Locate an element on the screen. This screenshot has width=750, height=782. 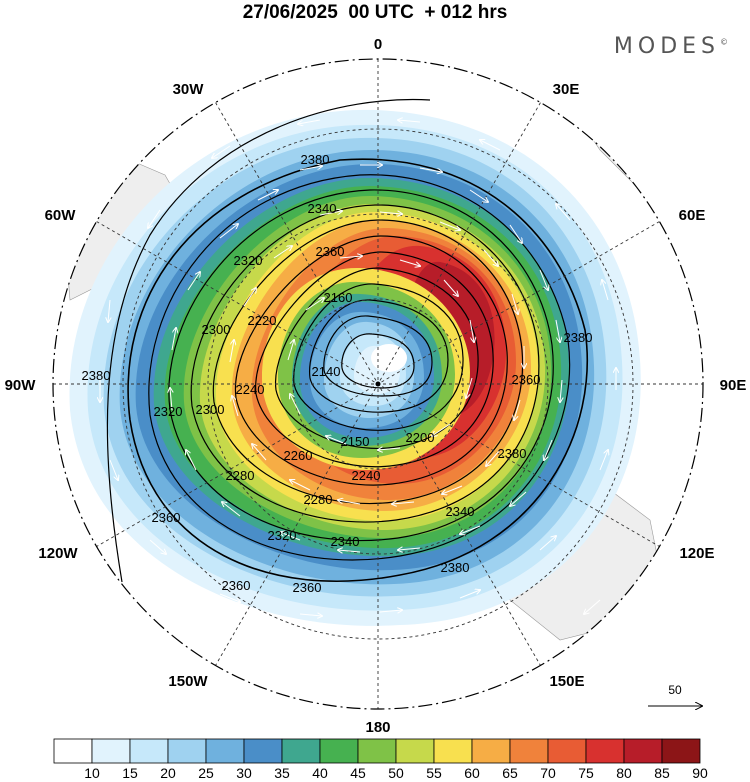
lon-label-150e: 150E is located at coordinates (566, 681).